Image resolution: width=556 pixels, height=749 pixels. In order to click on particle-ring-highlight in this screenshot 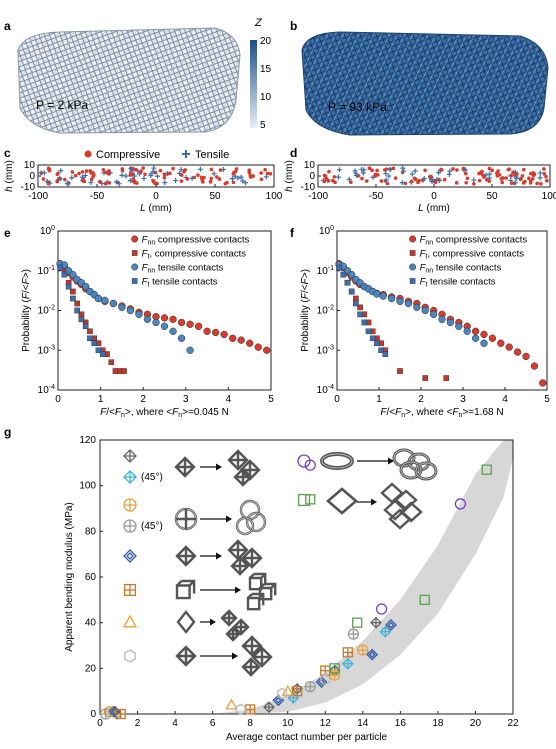, I will do `click(256, 522)`.